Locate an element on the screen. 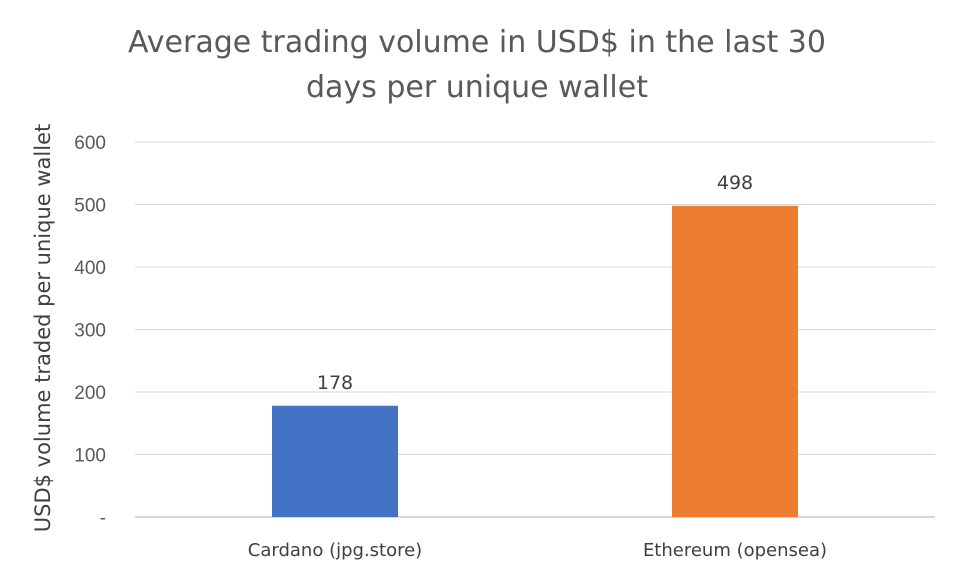 Image resolution: width=961 pixels, height=575 pixels. data-label: 178 is located at coordinates (335, 383).